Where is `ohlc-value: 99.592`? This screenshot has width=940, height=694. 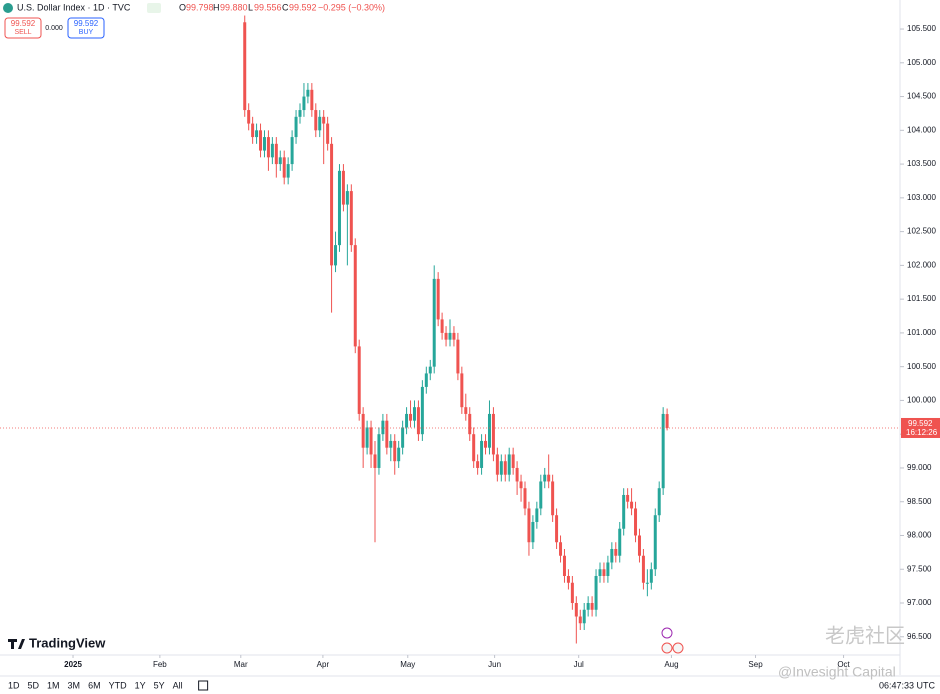 ohlc-value: 99.592 is located at coordinates (303, 7).